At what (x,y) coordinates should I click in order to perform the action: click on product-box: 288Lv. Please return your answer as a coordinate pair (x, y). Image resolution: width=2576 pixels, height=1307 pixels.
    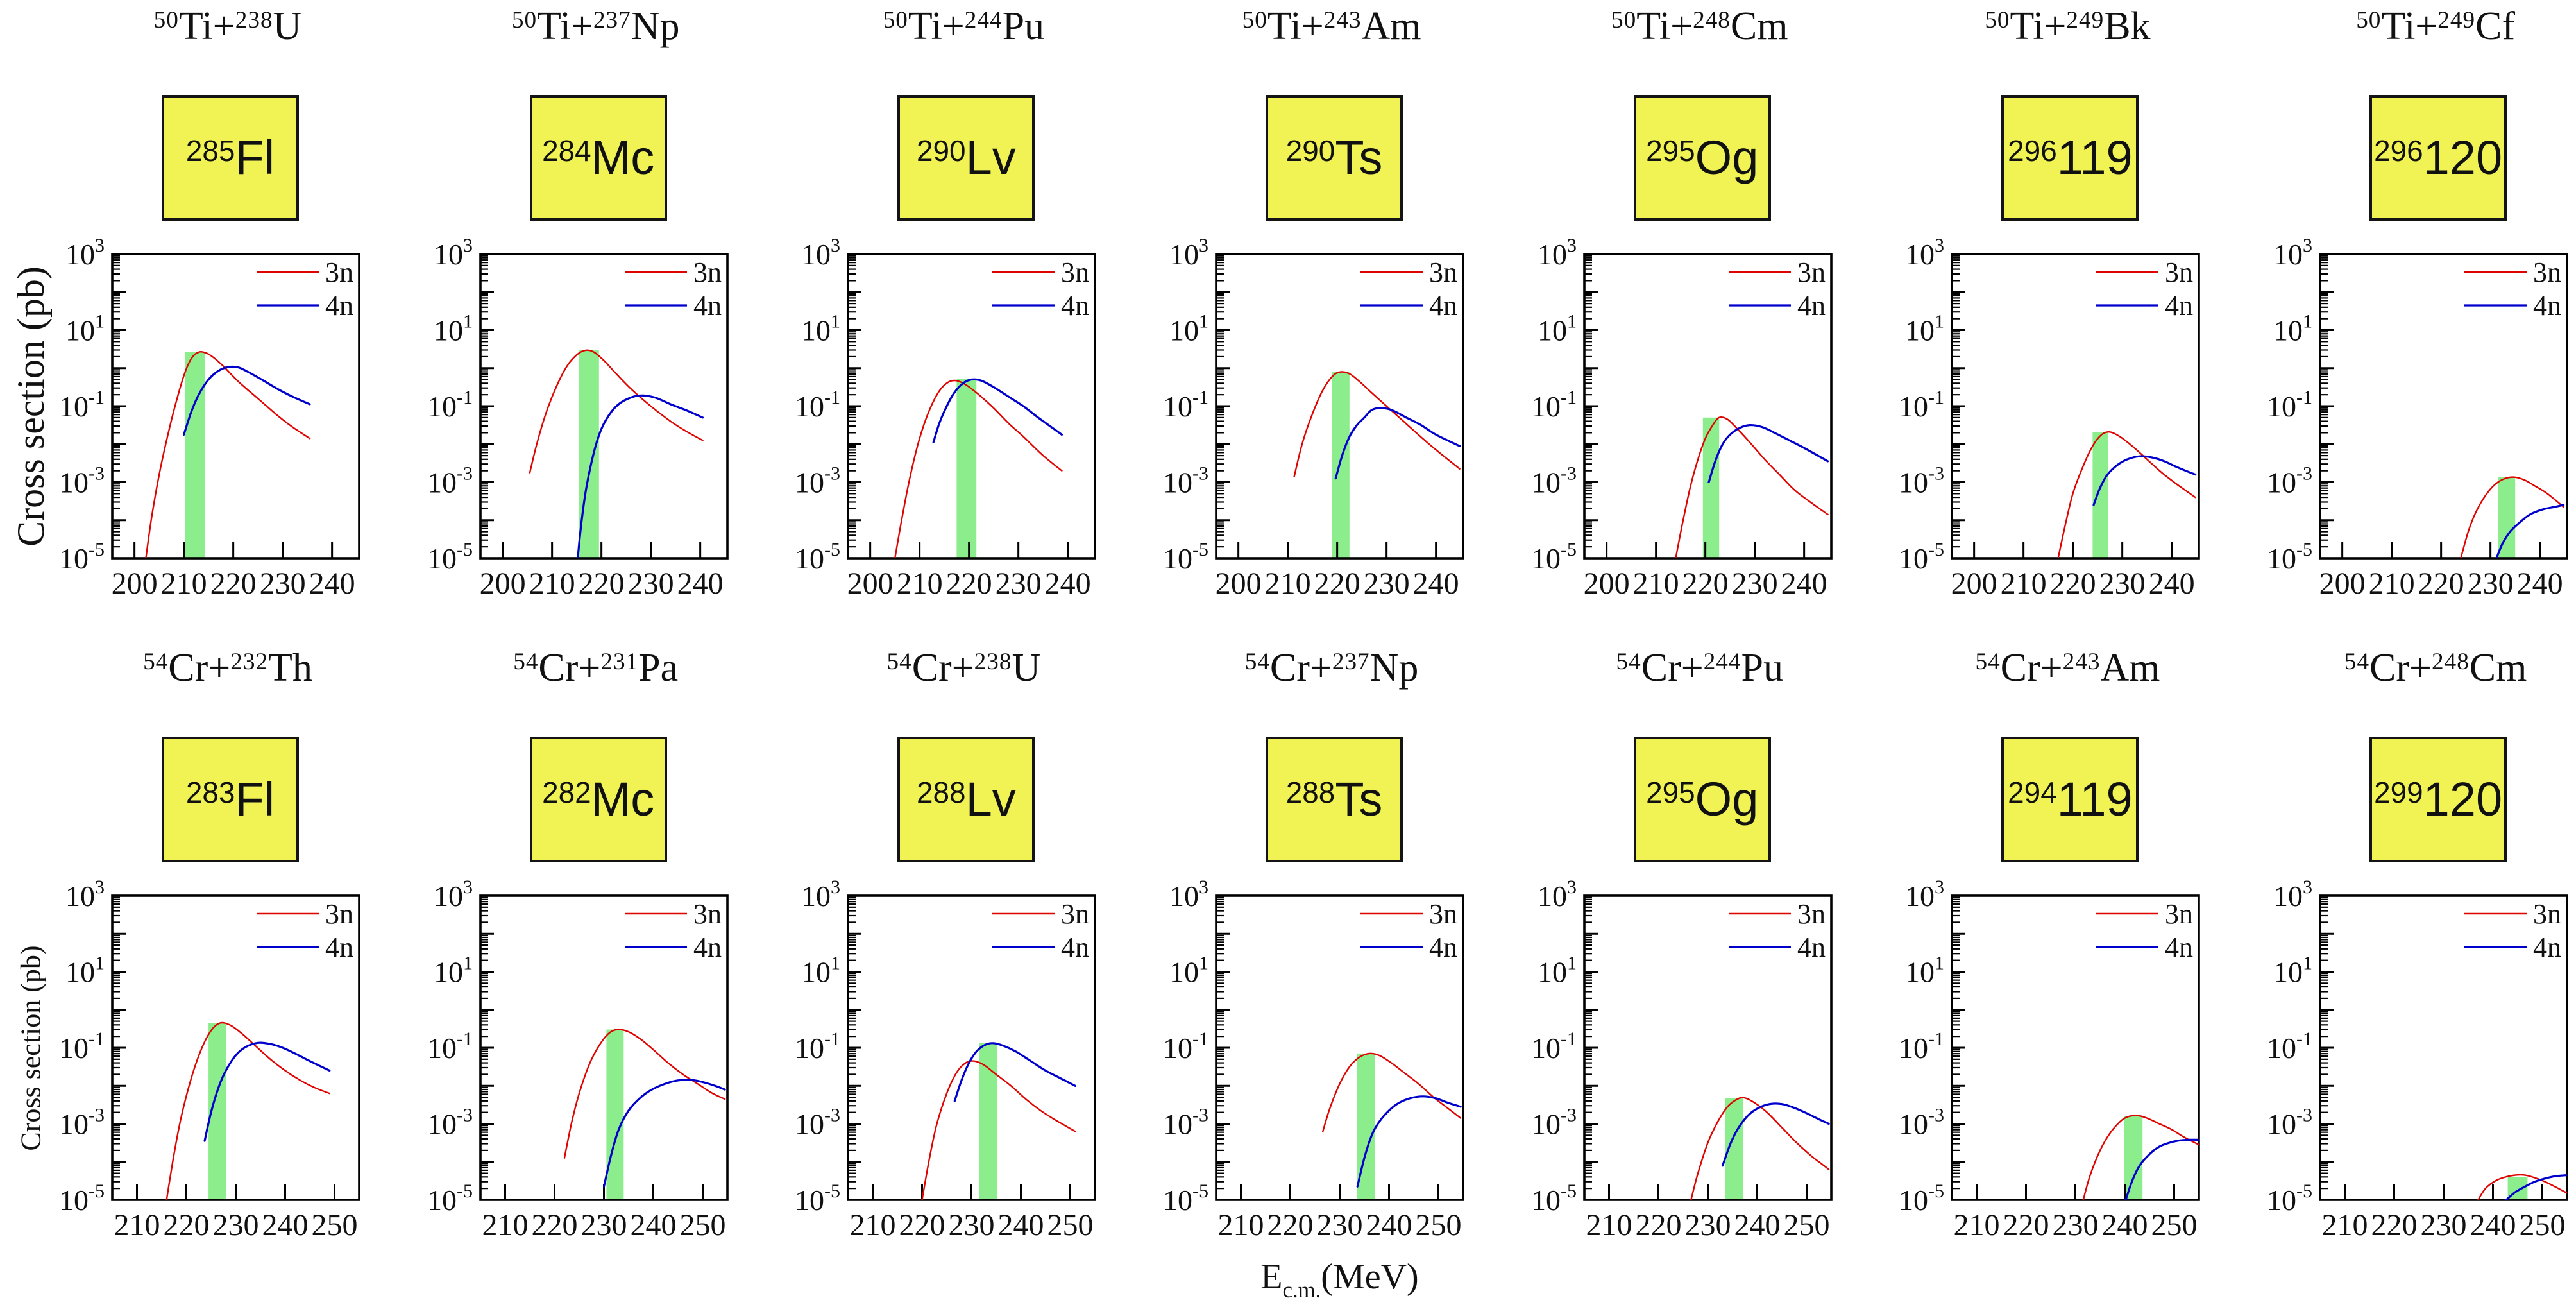
    Looking at the image, I should click on (966, 800).